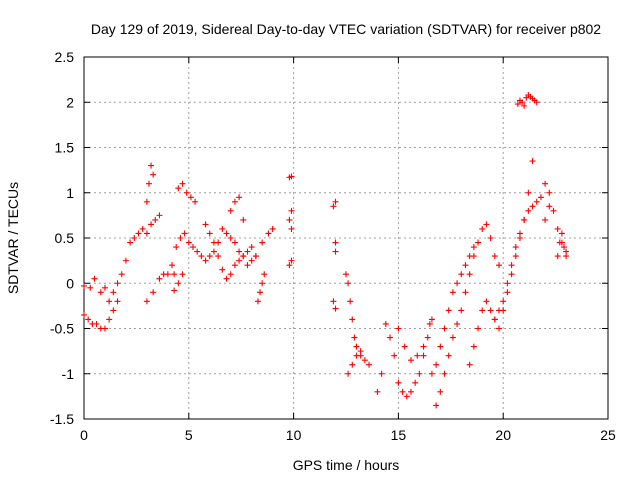 The height and width of the screenshot is (480, 640). What do you see at coordinates (70, 193) in the screenshot?
I see `y-tick-label: 1` at bounding box center [70, 193].